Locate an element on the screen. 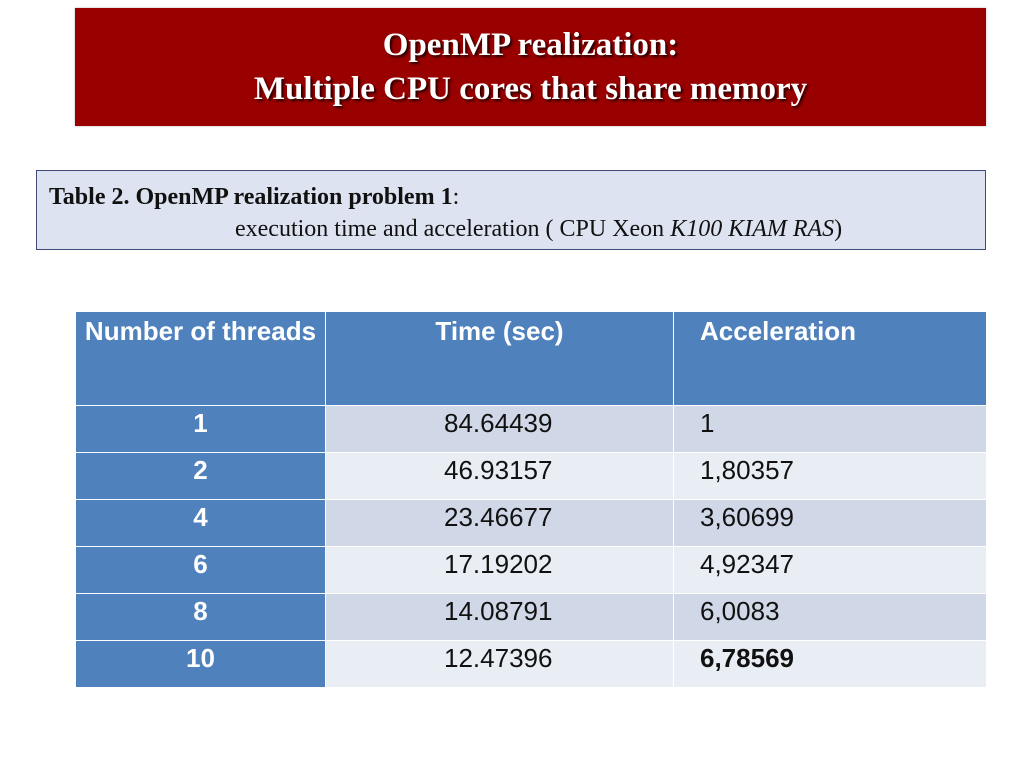 This screenshot has width=1024, height=768. table-row: 8 14.08791 6,0083 is located at coordinates (531, 617).